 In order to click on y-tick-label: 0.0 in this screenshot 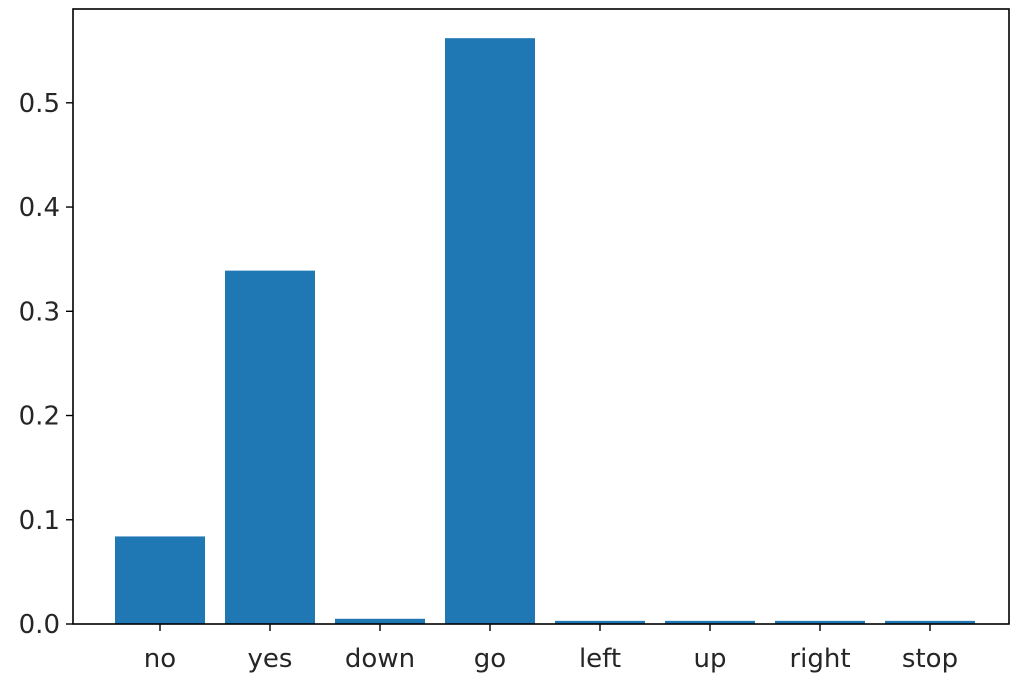, I will do `click(39, 625)`.